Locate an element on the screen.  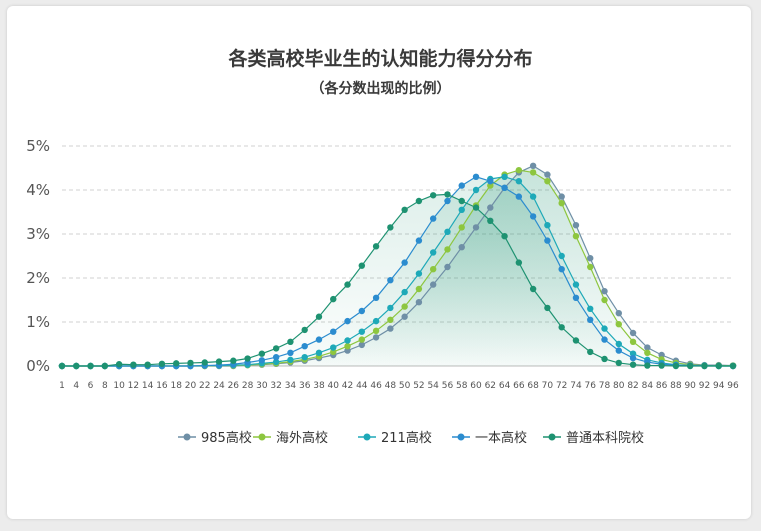
x-tick-label: 50 is located at coordinates (405, 386).